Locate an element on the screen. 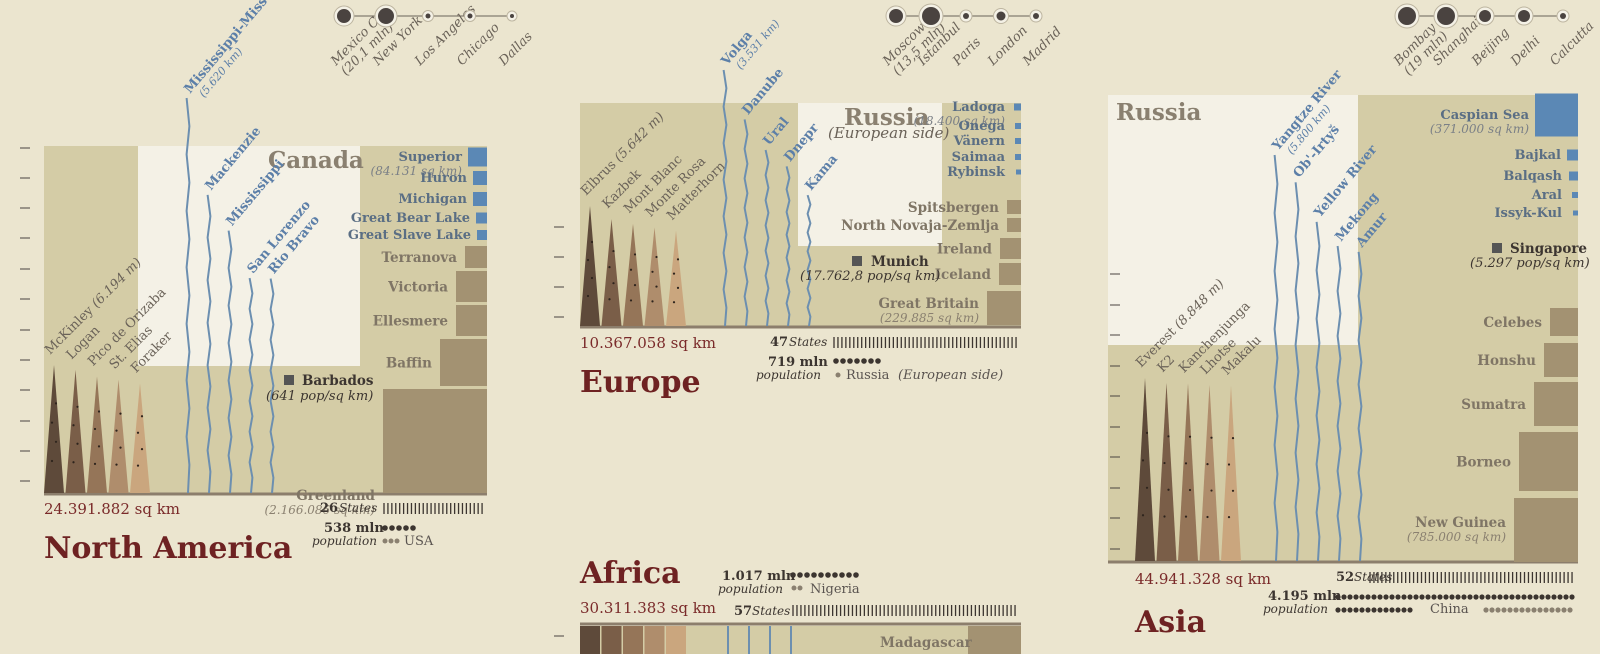  country-population-name: China is located at coordinates (1449, 609).